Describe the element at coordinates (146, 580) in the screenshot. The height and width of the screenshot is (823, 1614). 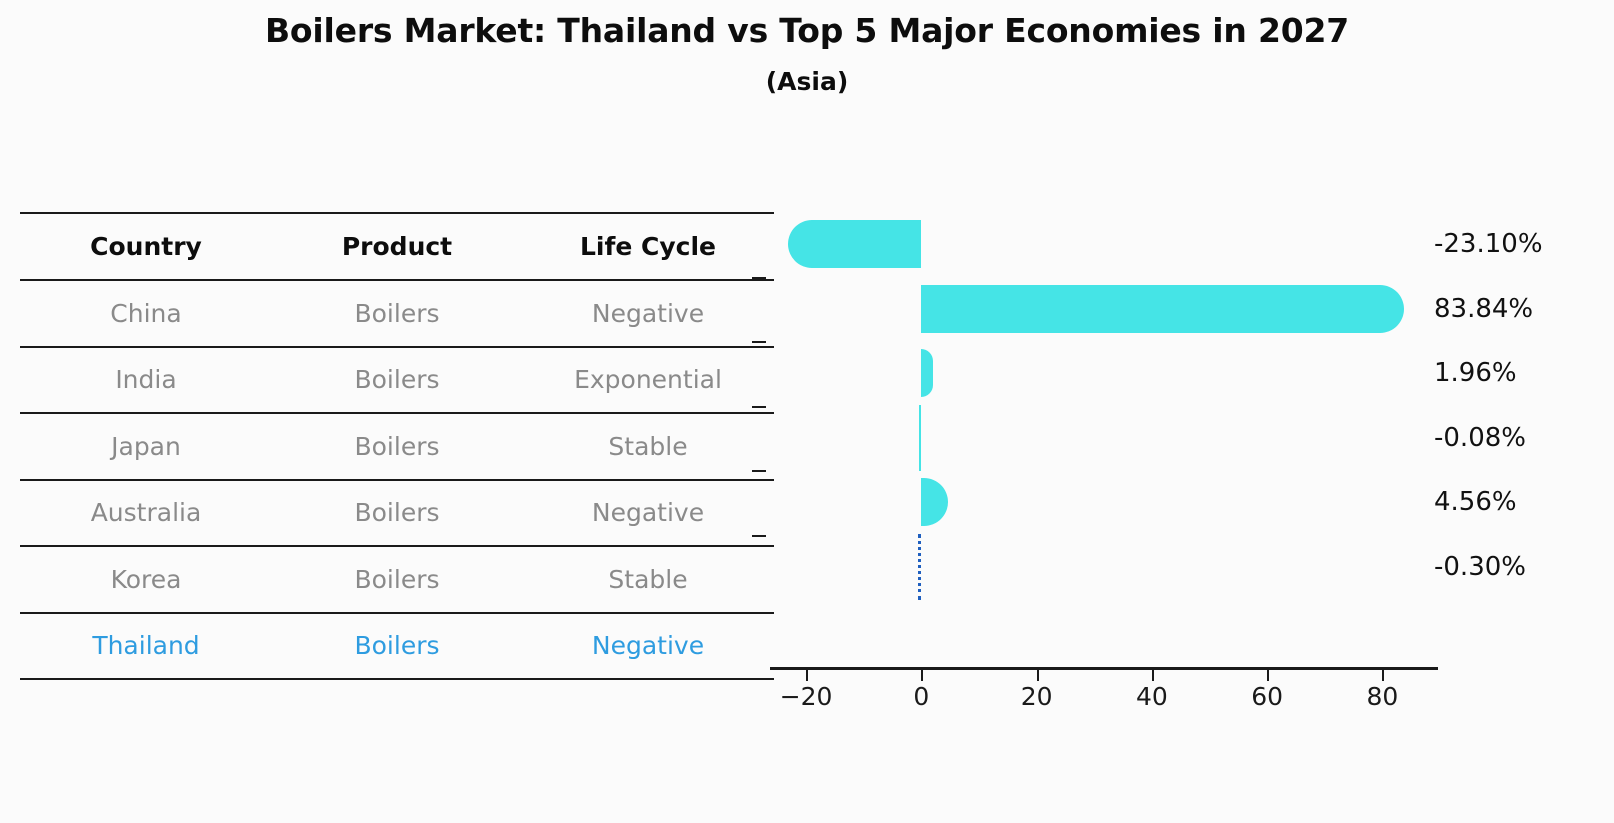
I see `country-cell: Korea` at that location.